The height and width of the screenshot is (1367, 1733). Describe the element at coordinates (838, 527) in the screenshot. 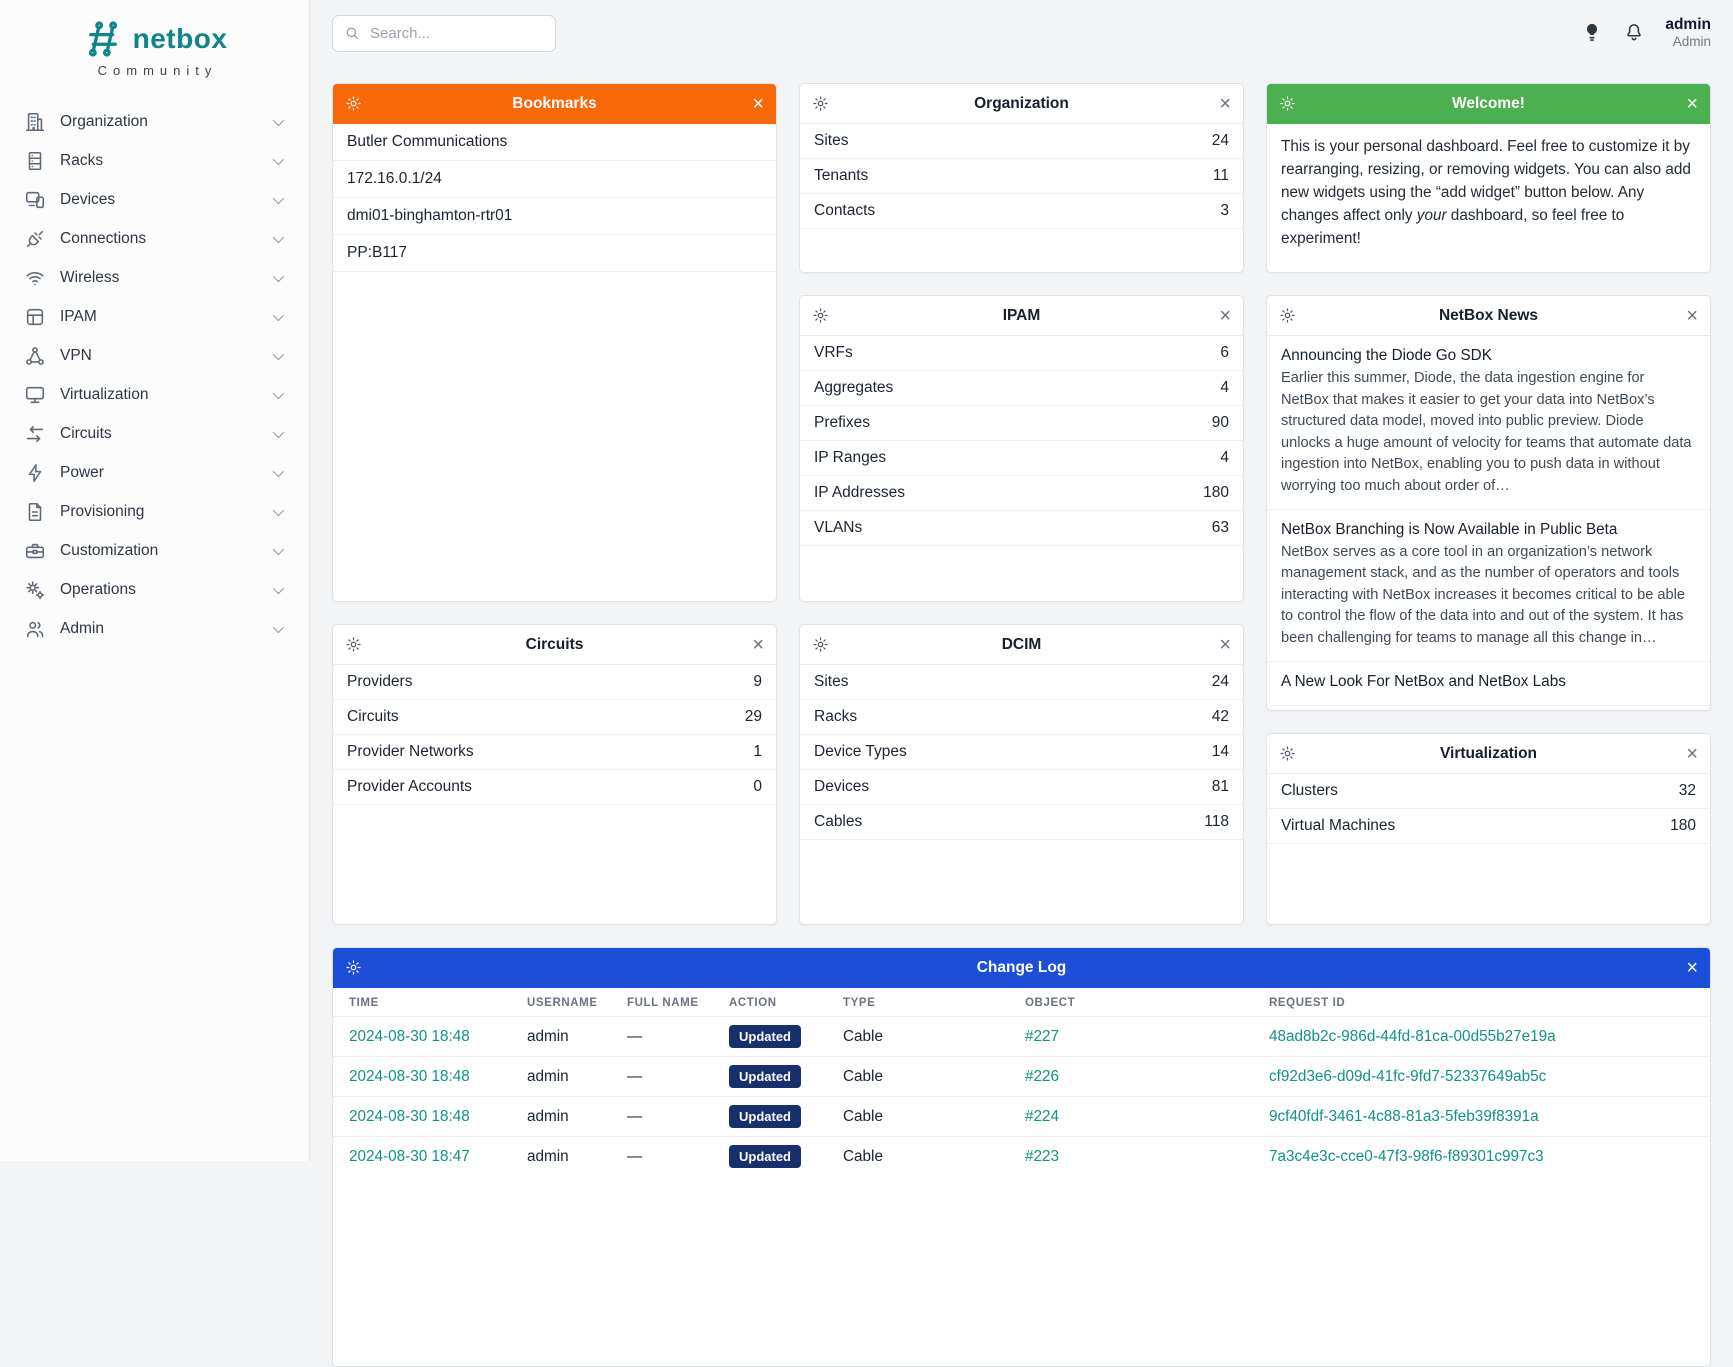

I see `stat-label: VLANs` at that location.